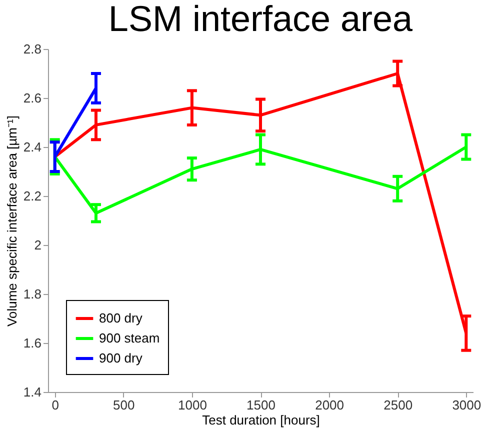 Image resolution: width=501 pixels, height=434 pixels. I want to click on y-tick-label: 1.8, so click(32, 294).